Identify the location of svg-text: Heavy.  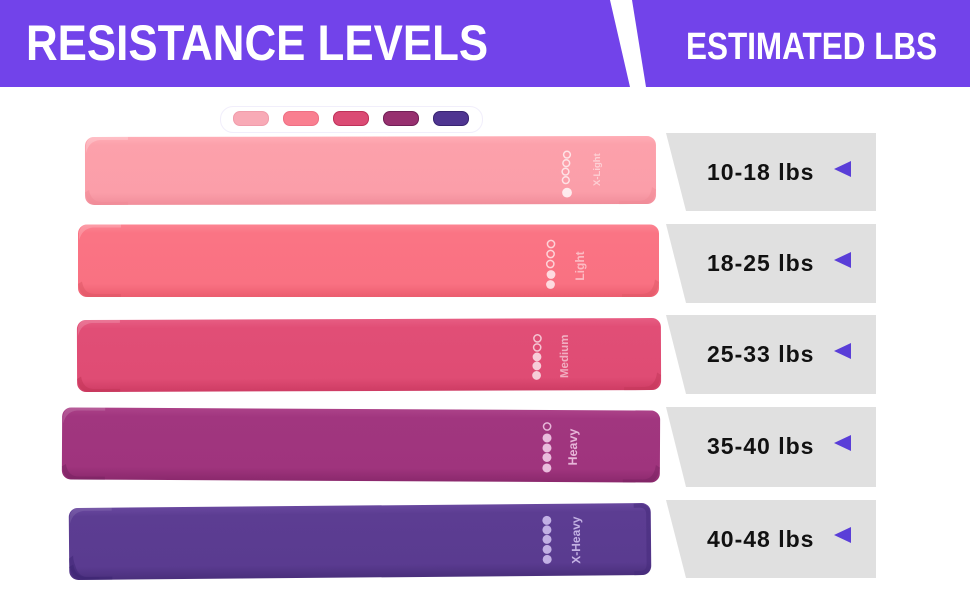
(573, 447).